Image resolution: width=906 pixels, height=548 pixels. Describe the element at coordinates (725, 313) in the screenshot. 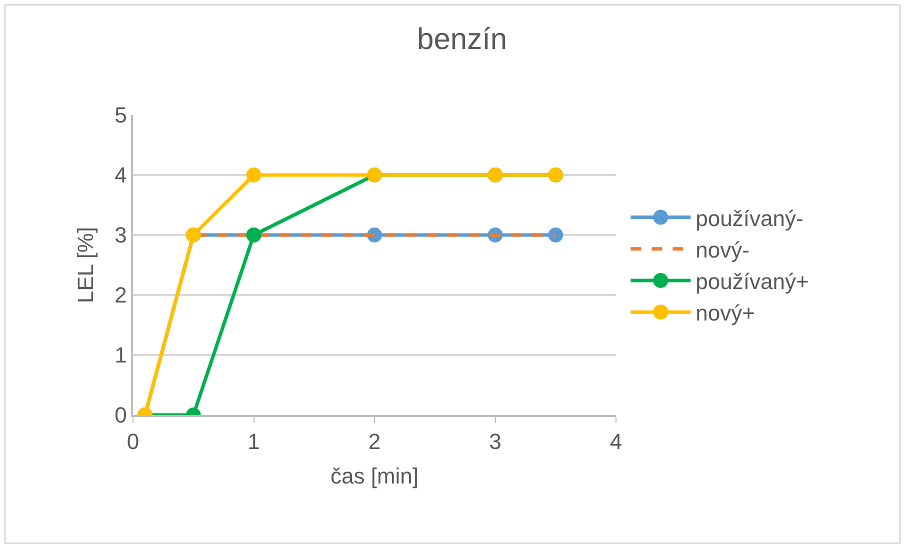

I see `legend-label: nový+` at that location.